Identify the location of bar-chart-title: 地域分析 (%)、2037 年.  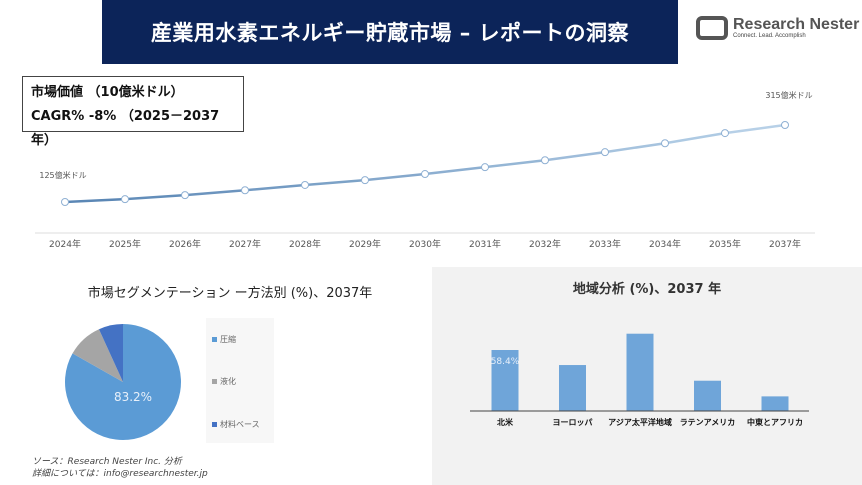
(647, 289).